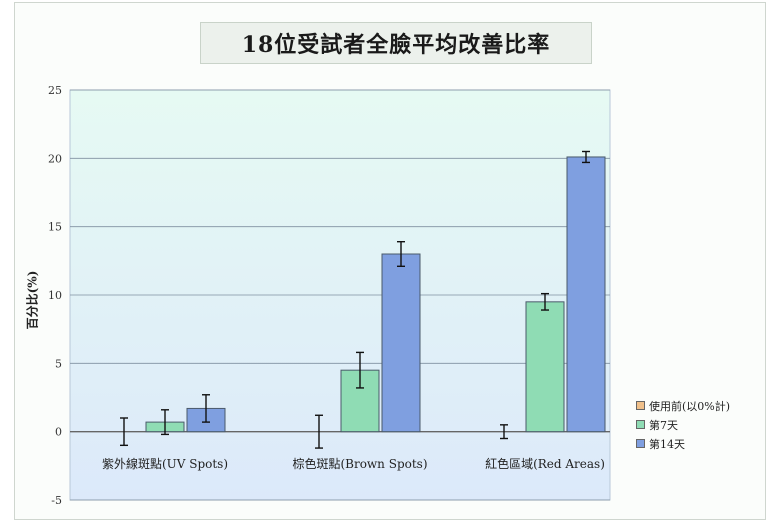 Image resolution: width=769 pixels, height=522 pixels. Describe the element at coordinates (545, 464) in the screenshot. I see `x-category-label: 紅色區域(Red Areas)` at that location.